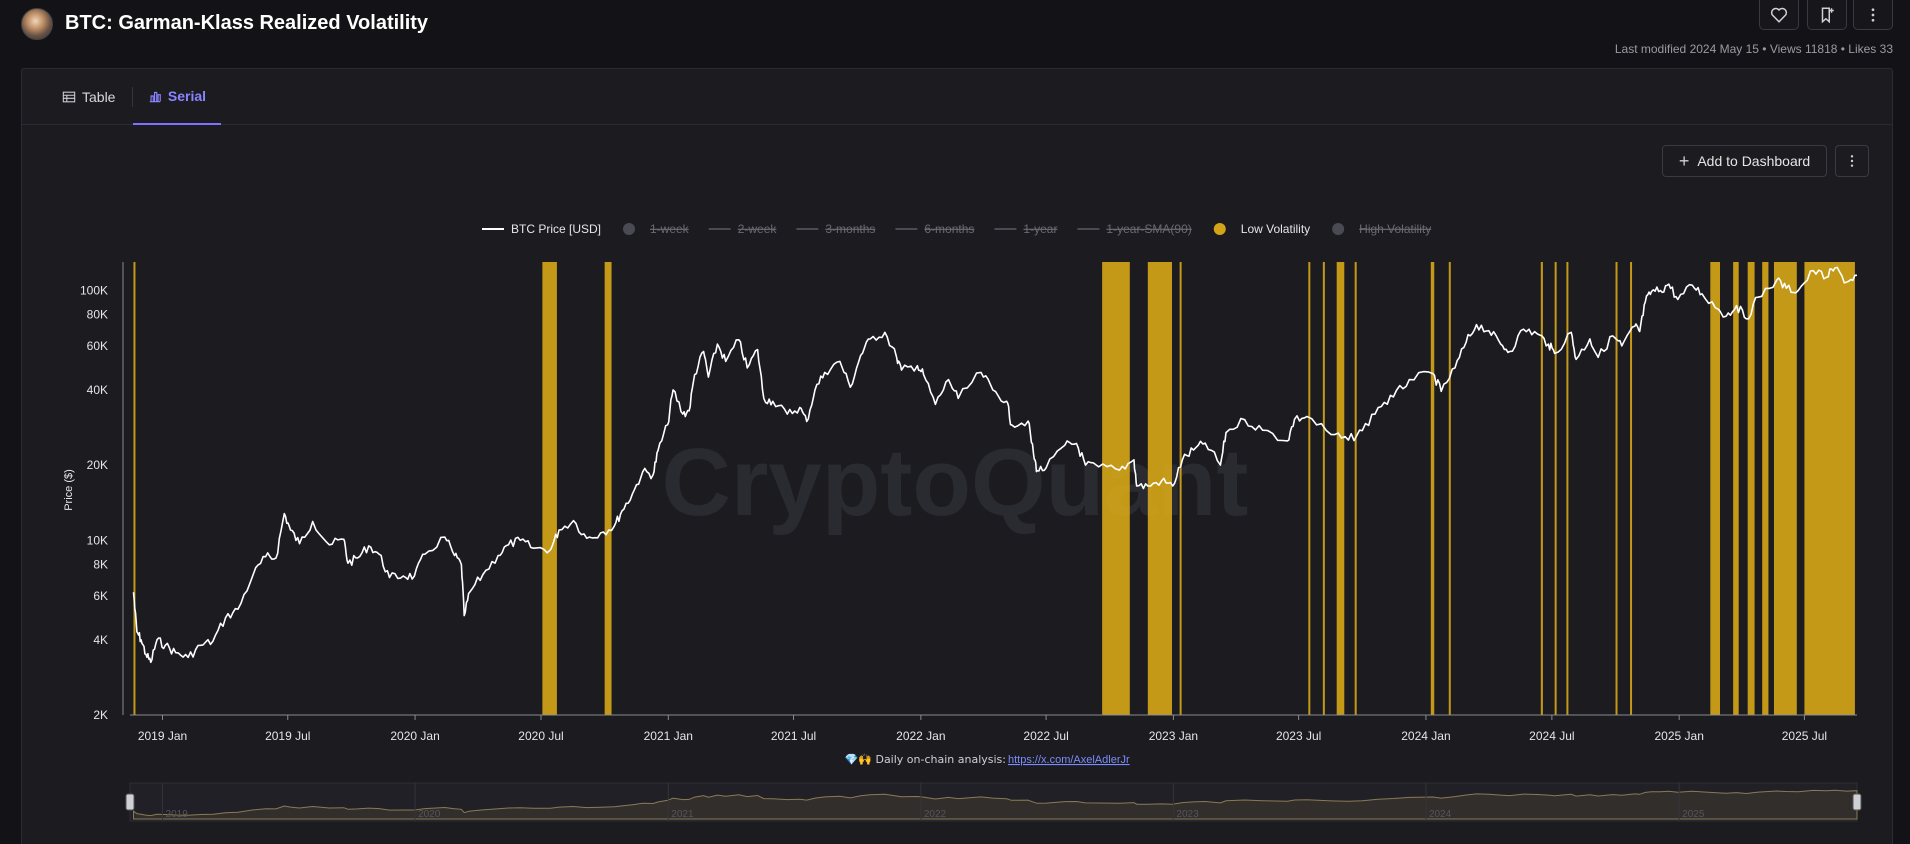 The width and height of the screenshot is (1910, 844). I want to click on legend-label: BTC Price [USD], so click(556, 229).